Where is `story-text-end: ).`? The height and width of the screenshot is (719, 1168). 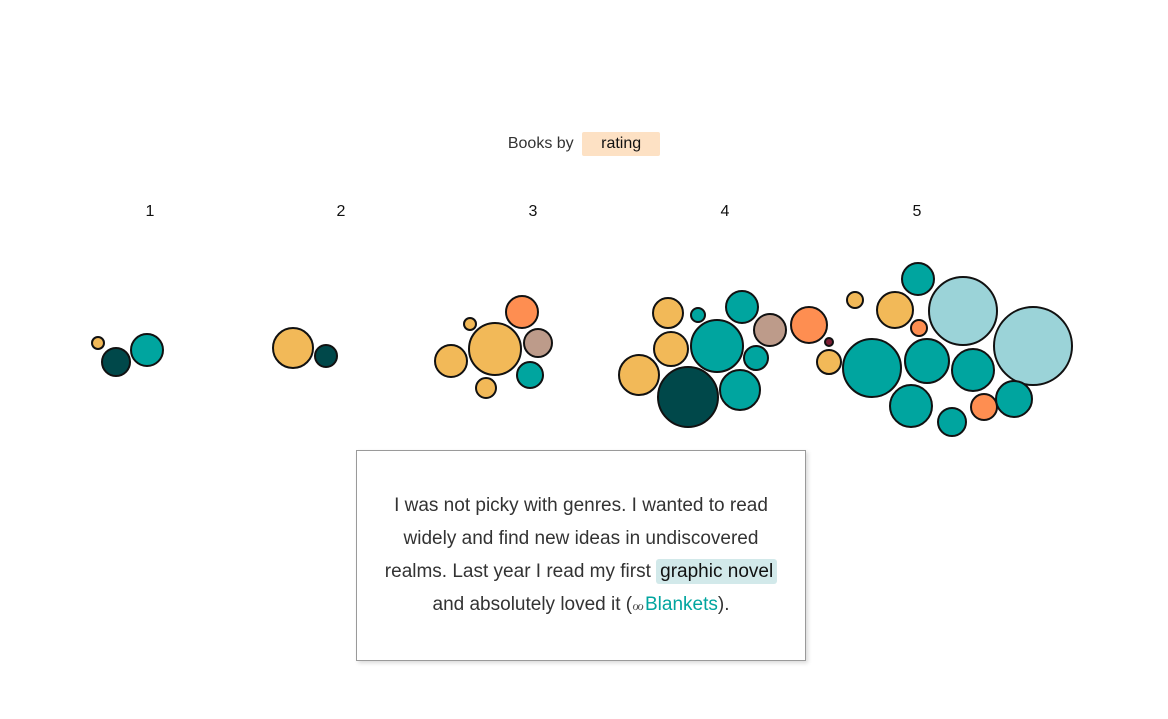 story-text-end: ). is located at coordinates (723, 604).